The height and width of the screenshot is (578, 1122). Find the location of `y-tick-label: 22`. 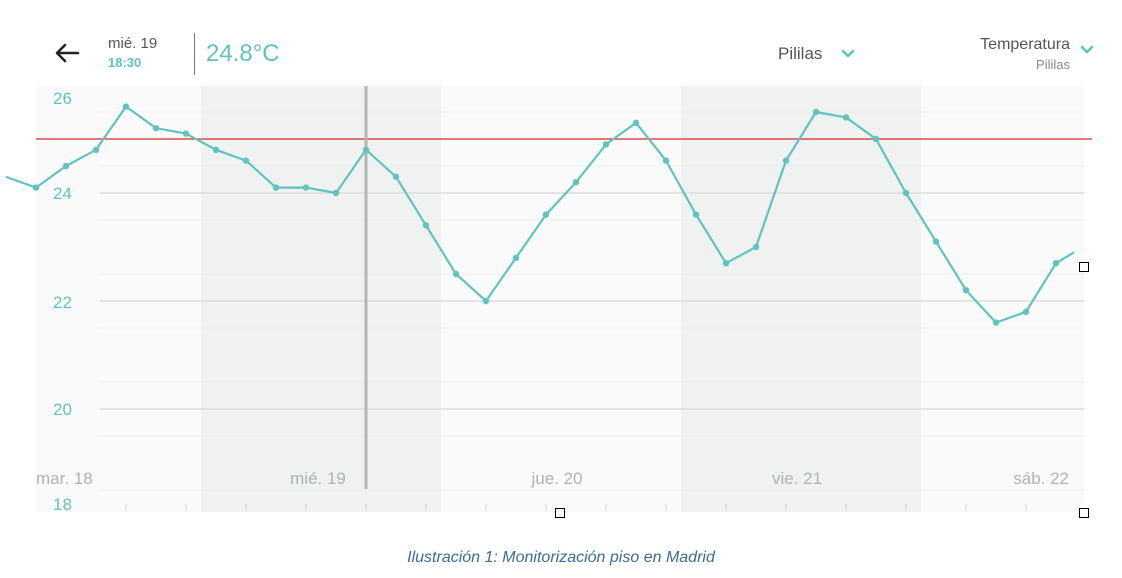

y-tick-label: 22 is located at coordinates (62, 302).